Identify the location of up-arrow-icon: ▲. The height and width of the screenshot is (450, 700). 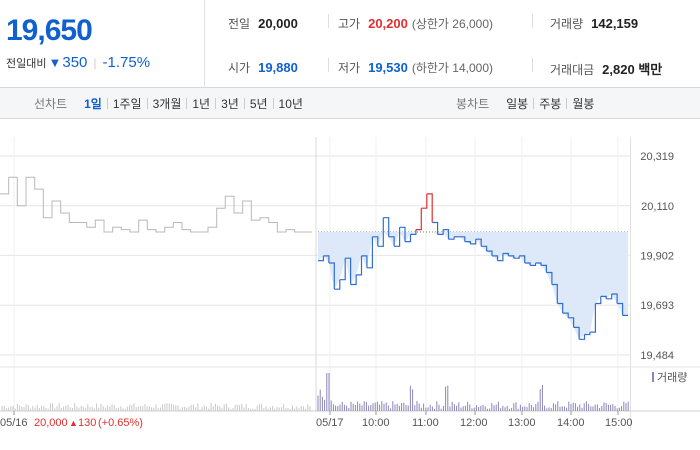
(73, 423).